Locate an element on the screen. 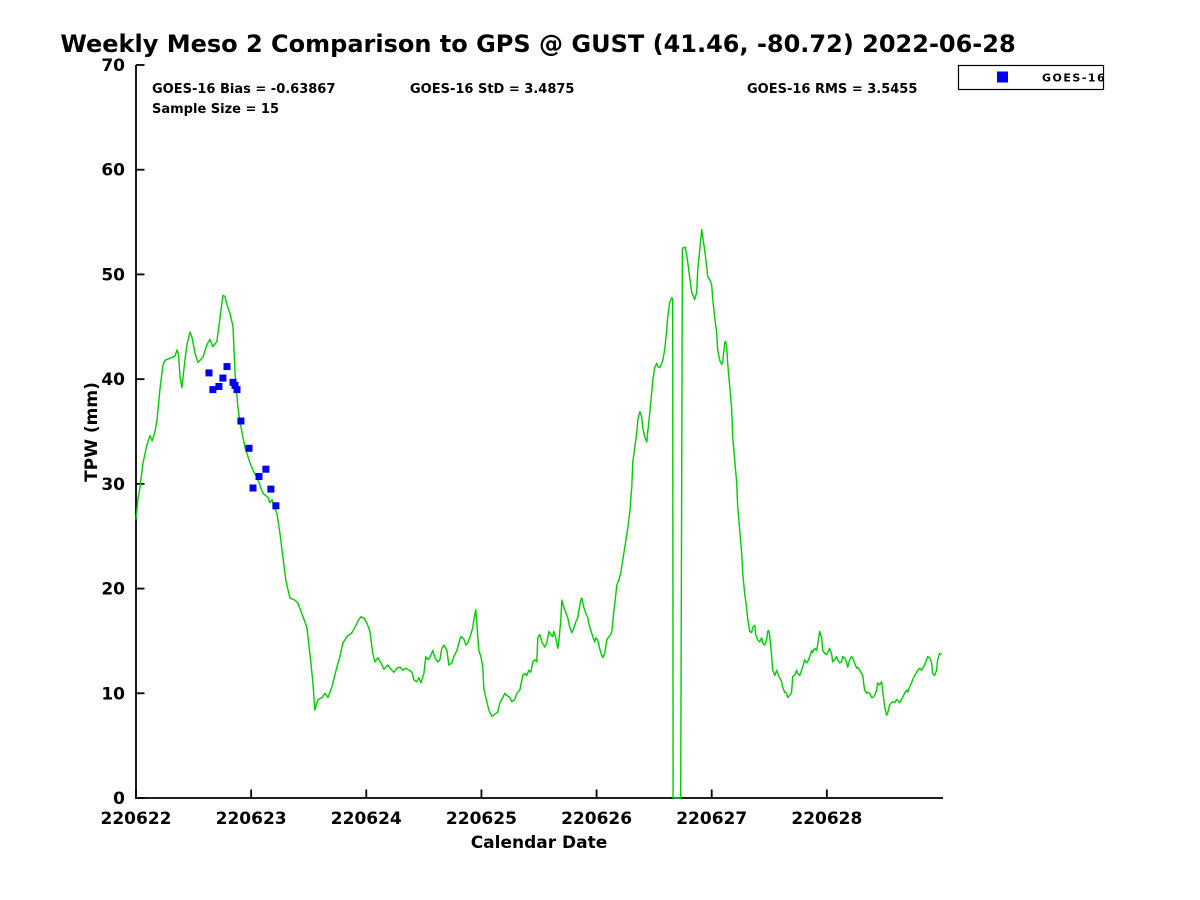 This screenshot has width=1200, height=900. x-tick-label: 220623 is located at coordinates (251, 819).